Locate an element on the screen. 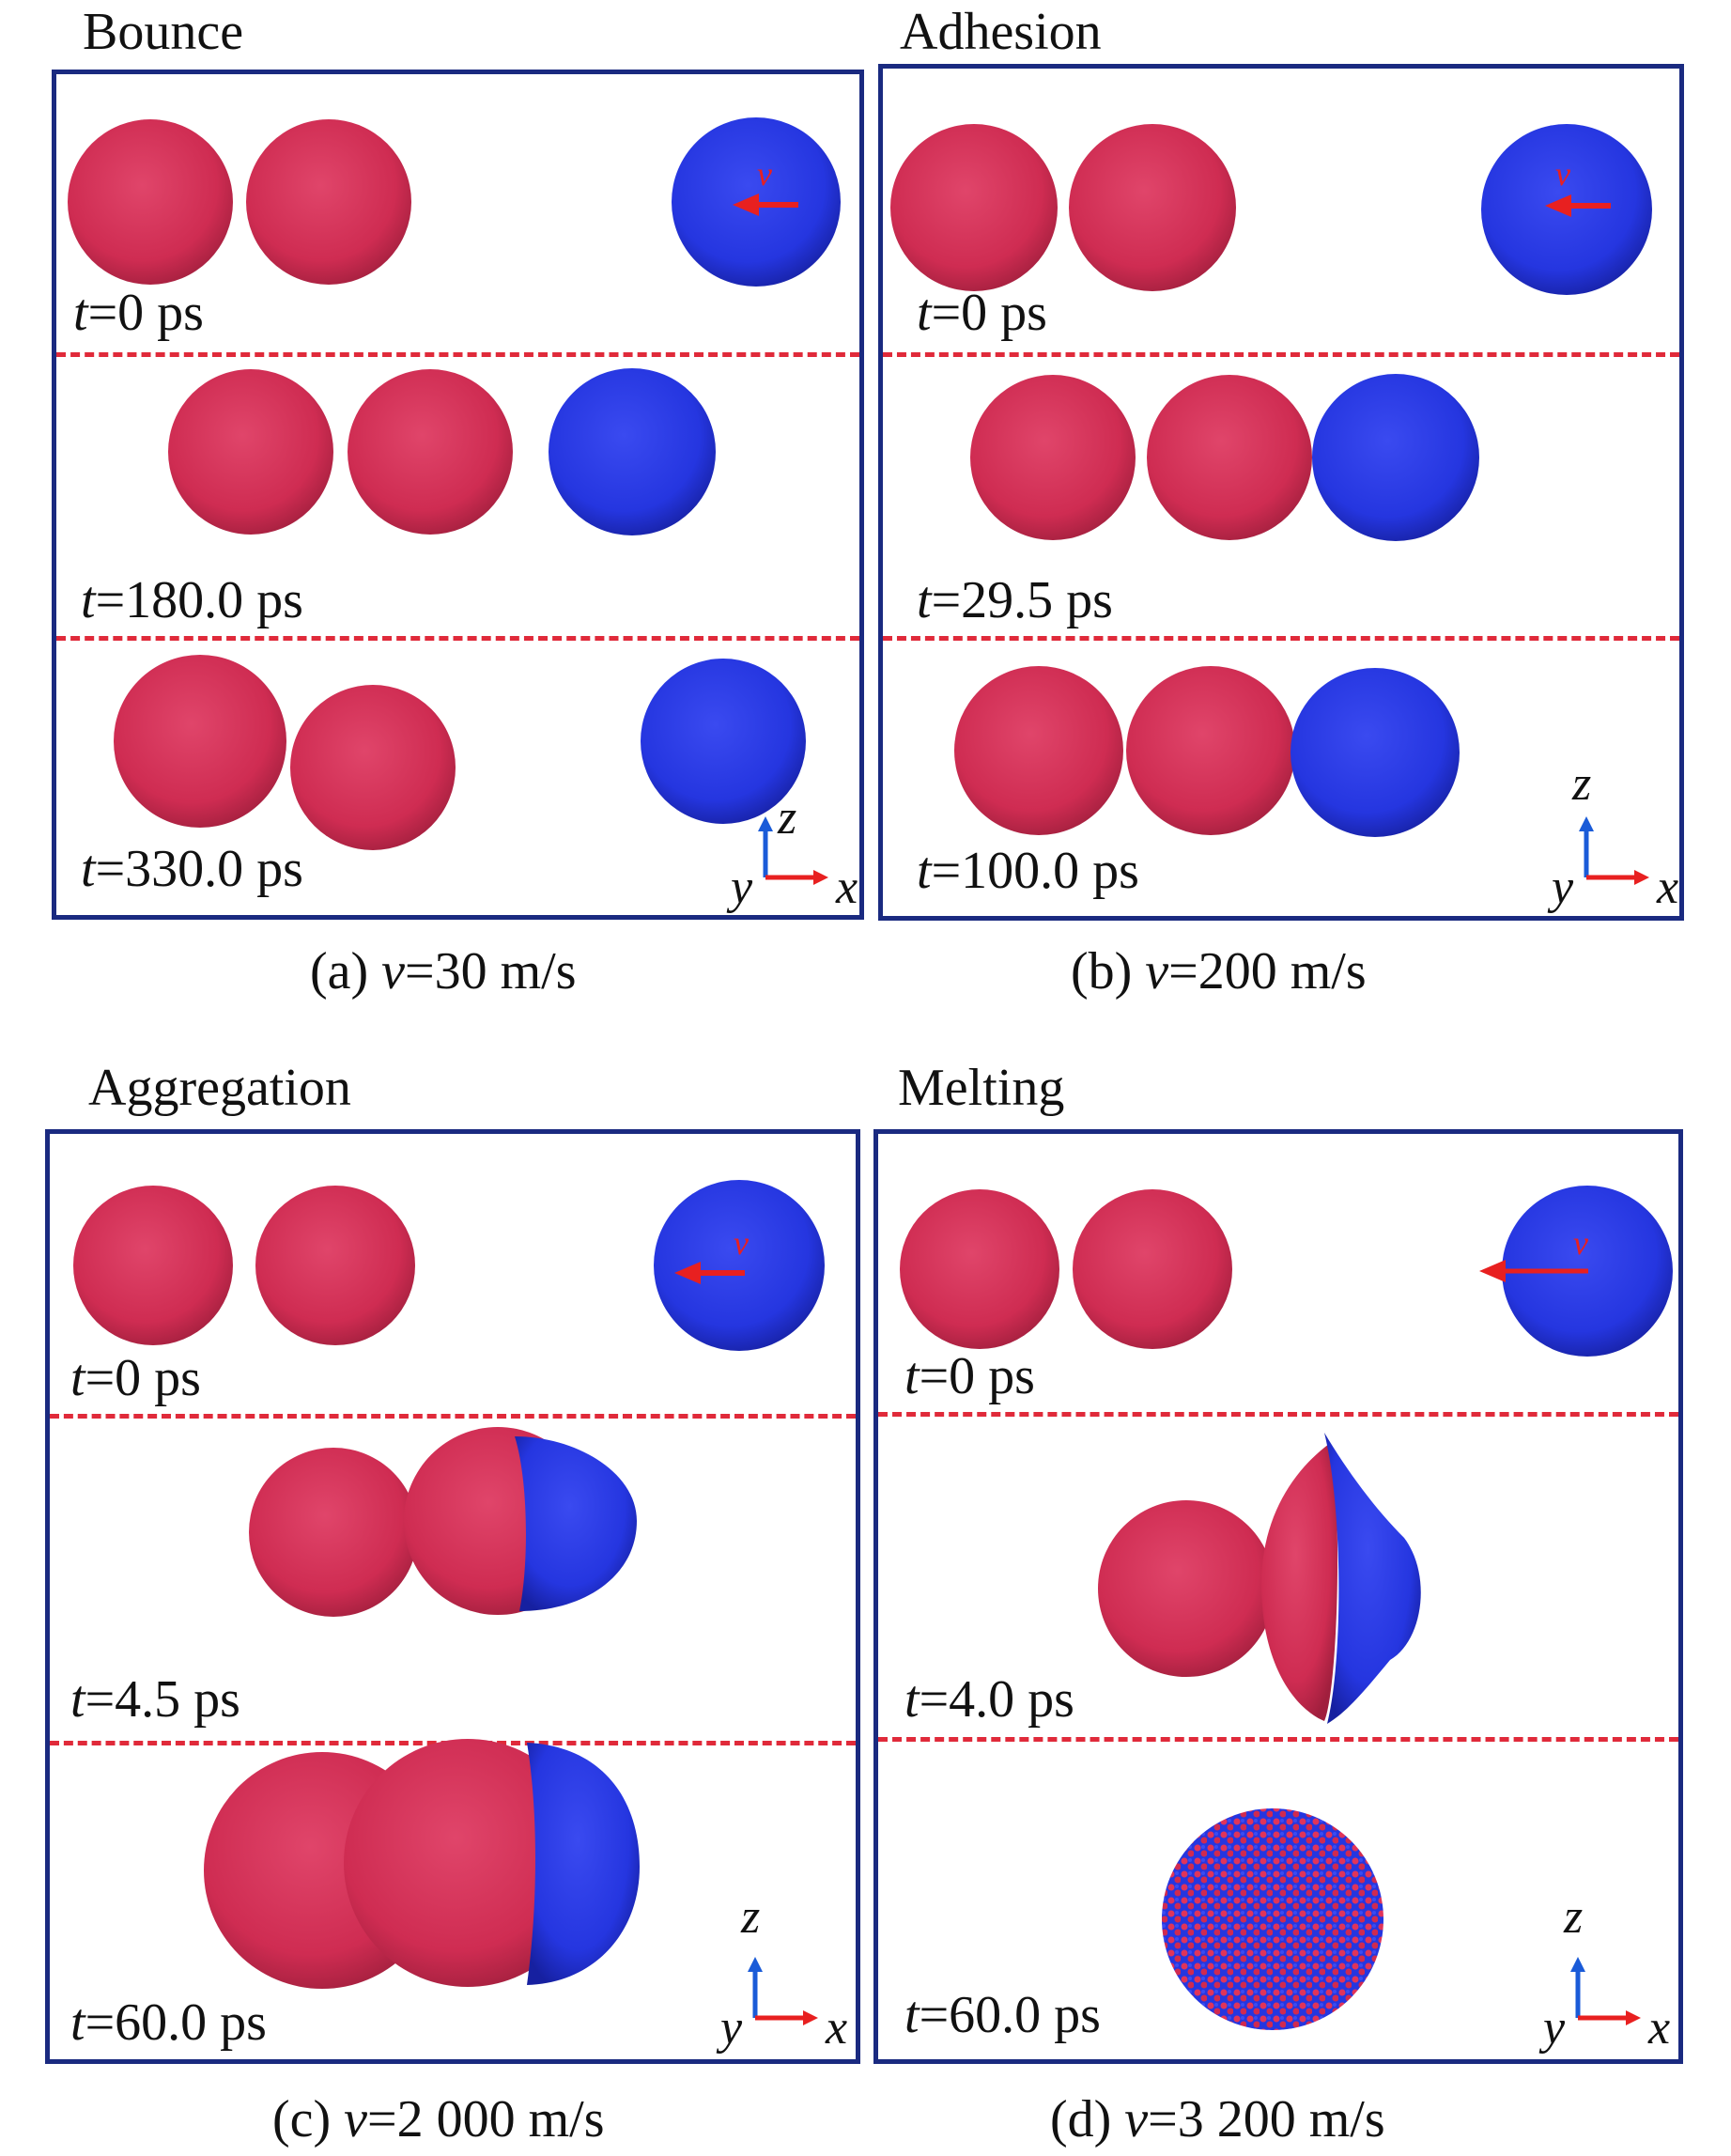 This screenshot has width=1731, height=2156. panel-c-f2-dimer-left is located at coordinates (333, 1533).